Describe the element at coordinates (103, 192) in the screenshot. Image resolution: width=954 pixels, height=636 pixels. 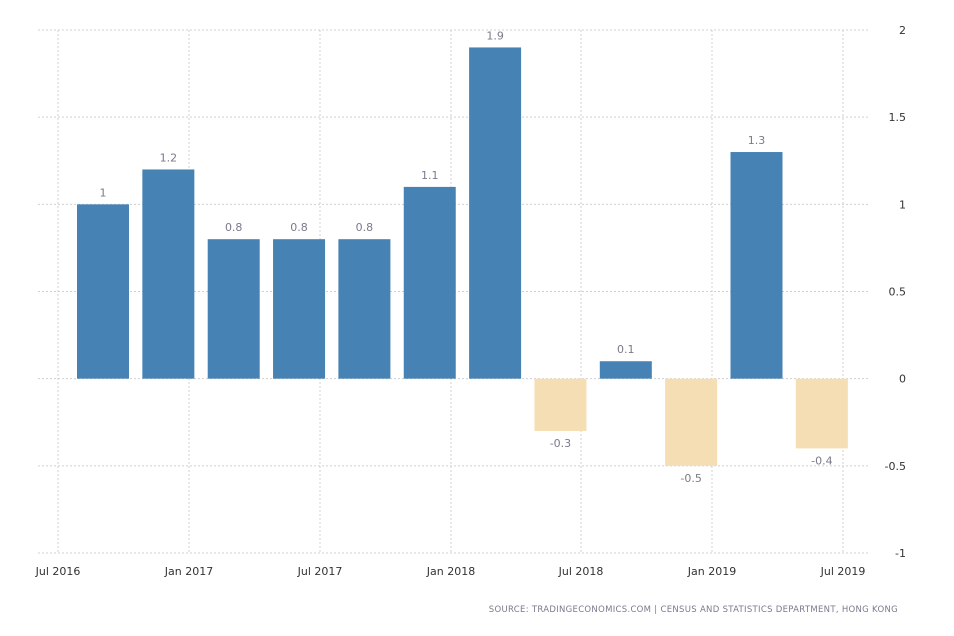
I see `data-label: 1` at that location.